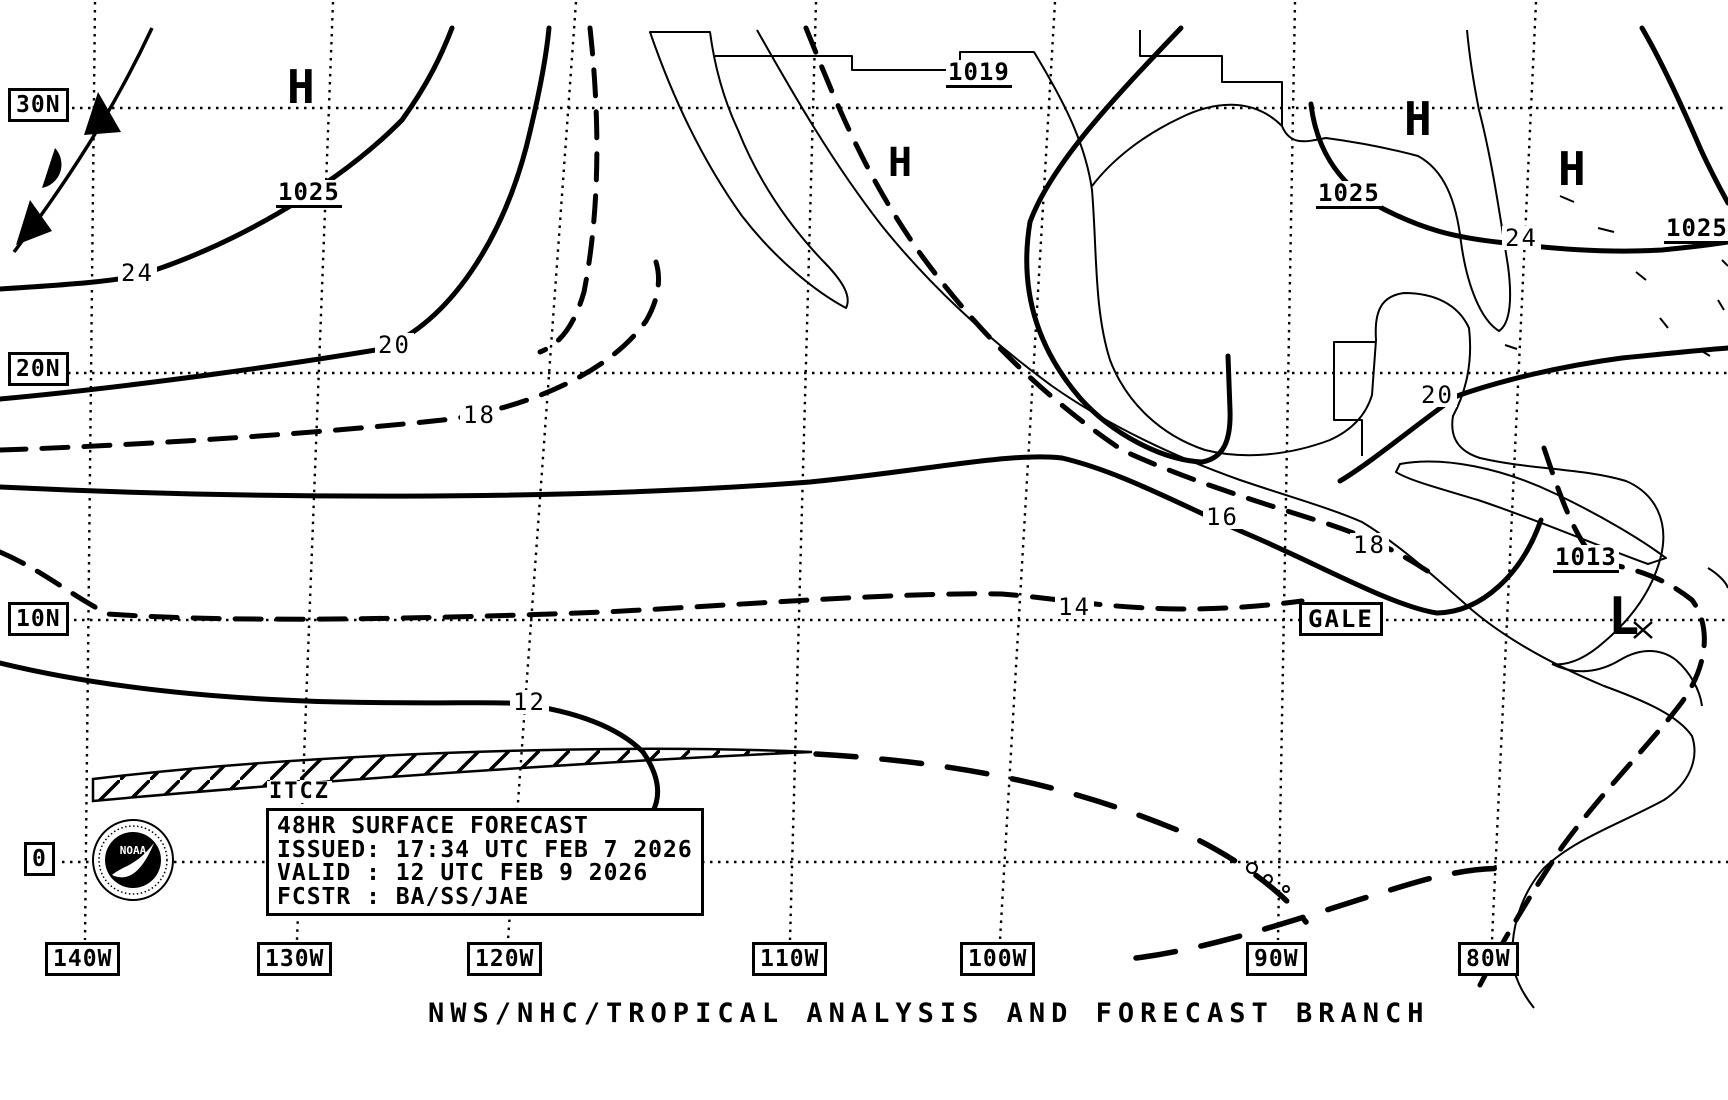 This screenshot has height=1100, width=1728. What do you see at coordinates (529, 702) in the screenshot?
I see `isobar-label-12: 12` at bounding box center [529, 702].